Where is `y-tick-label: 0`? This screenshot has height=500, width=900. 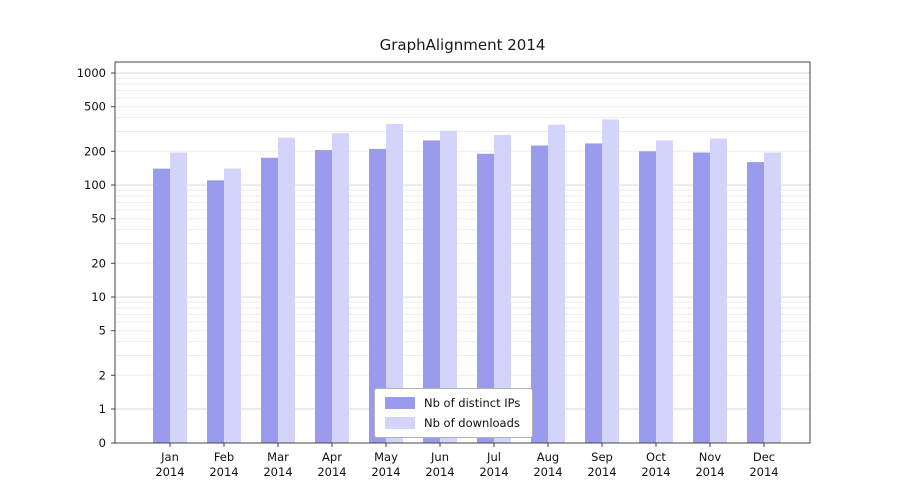
y-tick-label: 0 is located at coordinates (102, 443).